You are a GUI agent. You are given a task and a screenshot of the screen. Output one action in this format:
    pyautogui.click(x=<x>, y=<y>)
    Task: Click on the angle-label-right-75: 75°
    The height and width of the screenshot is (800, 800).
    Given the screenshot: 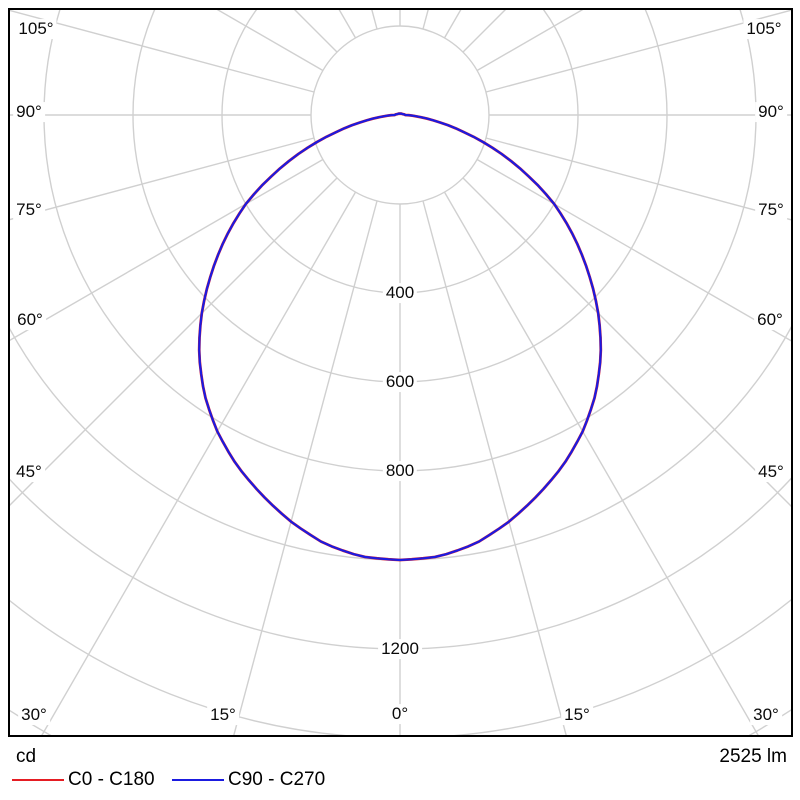 What is the action you would take?
    pyautogui.click(x=771, y=210)
    